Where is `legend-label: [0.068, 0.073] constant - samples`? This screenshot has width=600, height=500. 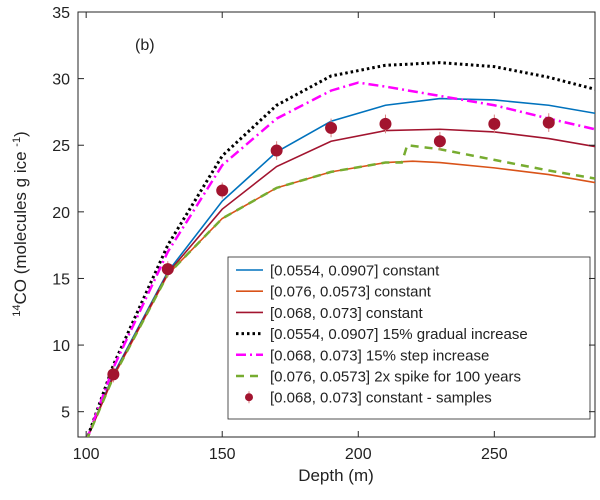 legend-label: [0.068, 0.073] constant - samples is located at coordinates (381, 398).